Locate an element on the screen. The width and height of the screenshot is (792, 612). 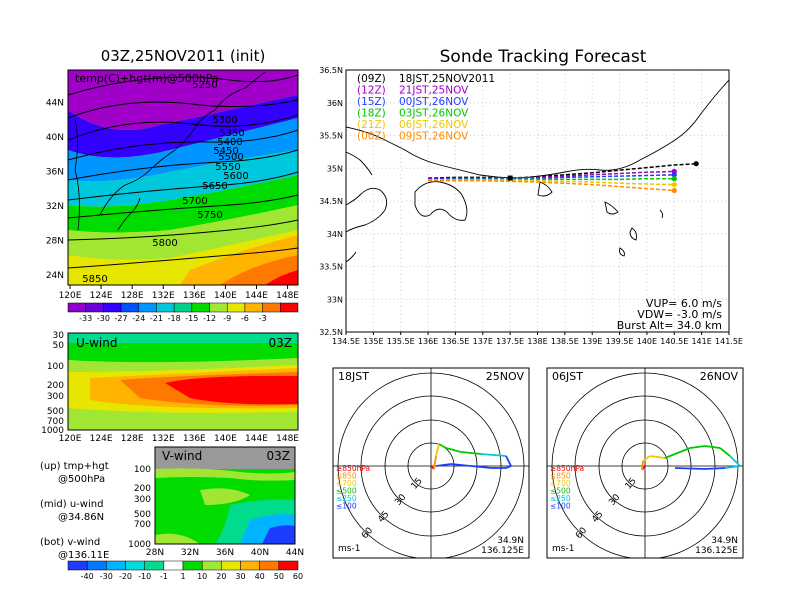
x-tick-label: 124E is located at coordinates (101, 296).